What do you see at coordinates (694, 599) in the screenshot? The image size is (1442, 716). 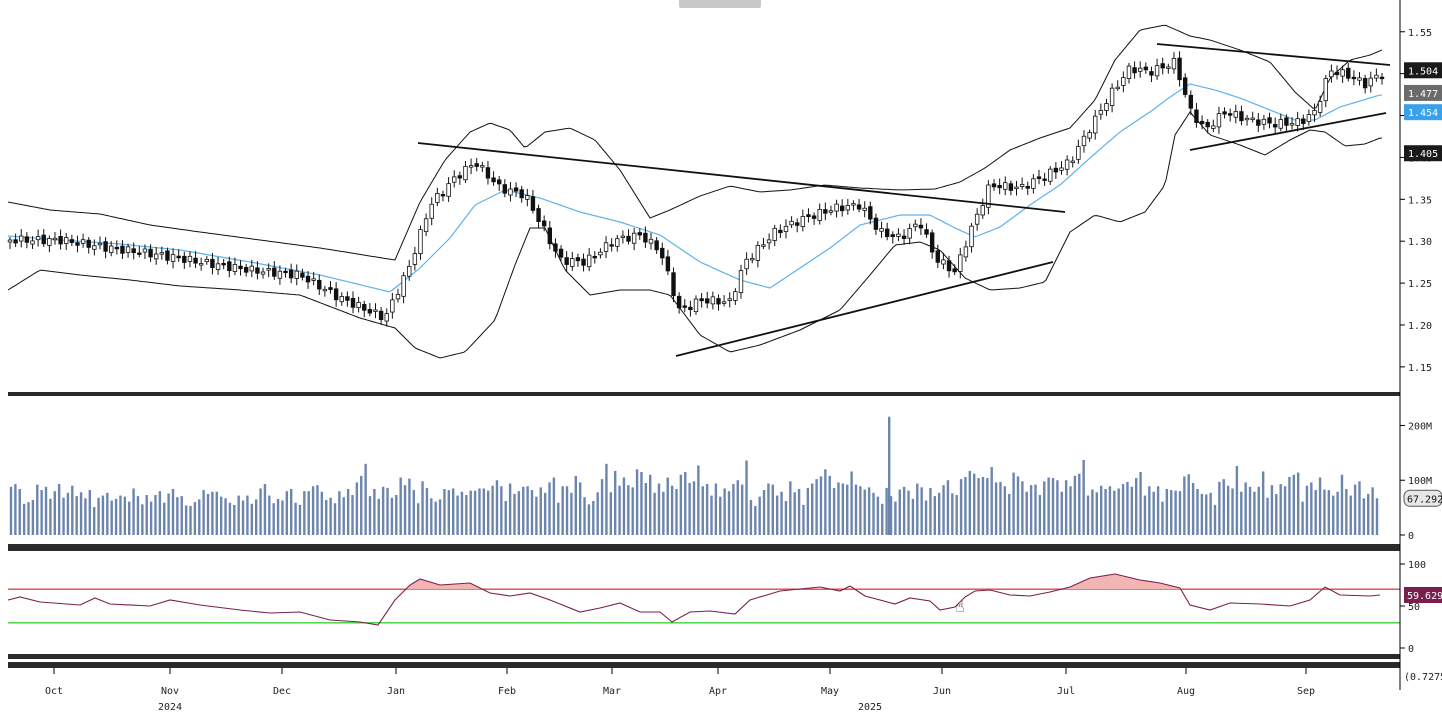 I see `rsi-line` at bounding box center [694, 599].